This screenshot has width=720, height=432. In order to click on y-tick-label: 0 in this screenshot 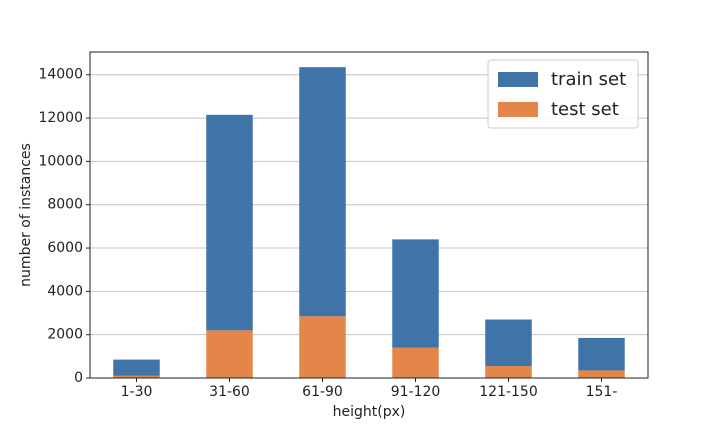, I will do `click(78, 378)`.